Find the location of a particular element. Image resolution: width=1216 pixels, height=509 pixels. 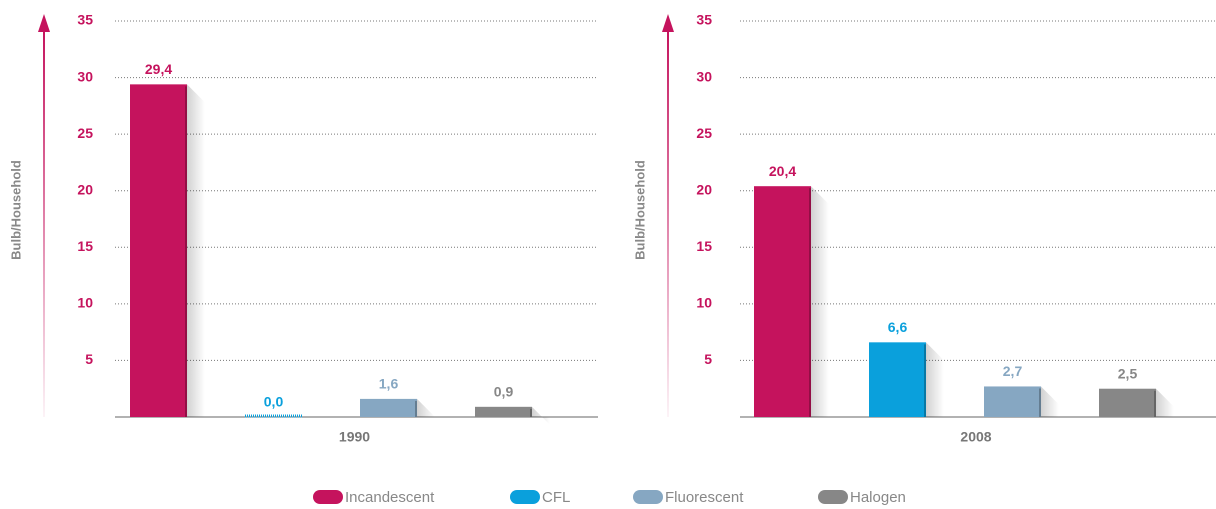

legend-label: Halogen is located at coordinates (878, 497).